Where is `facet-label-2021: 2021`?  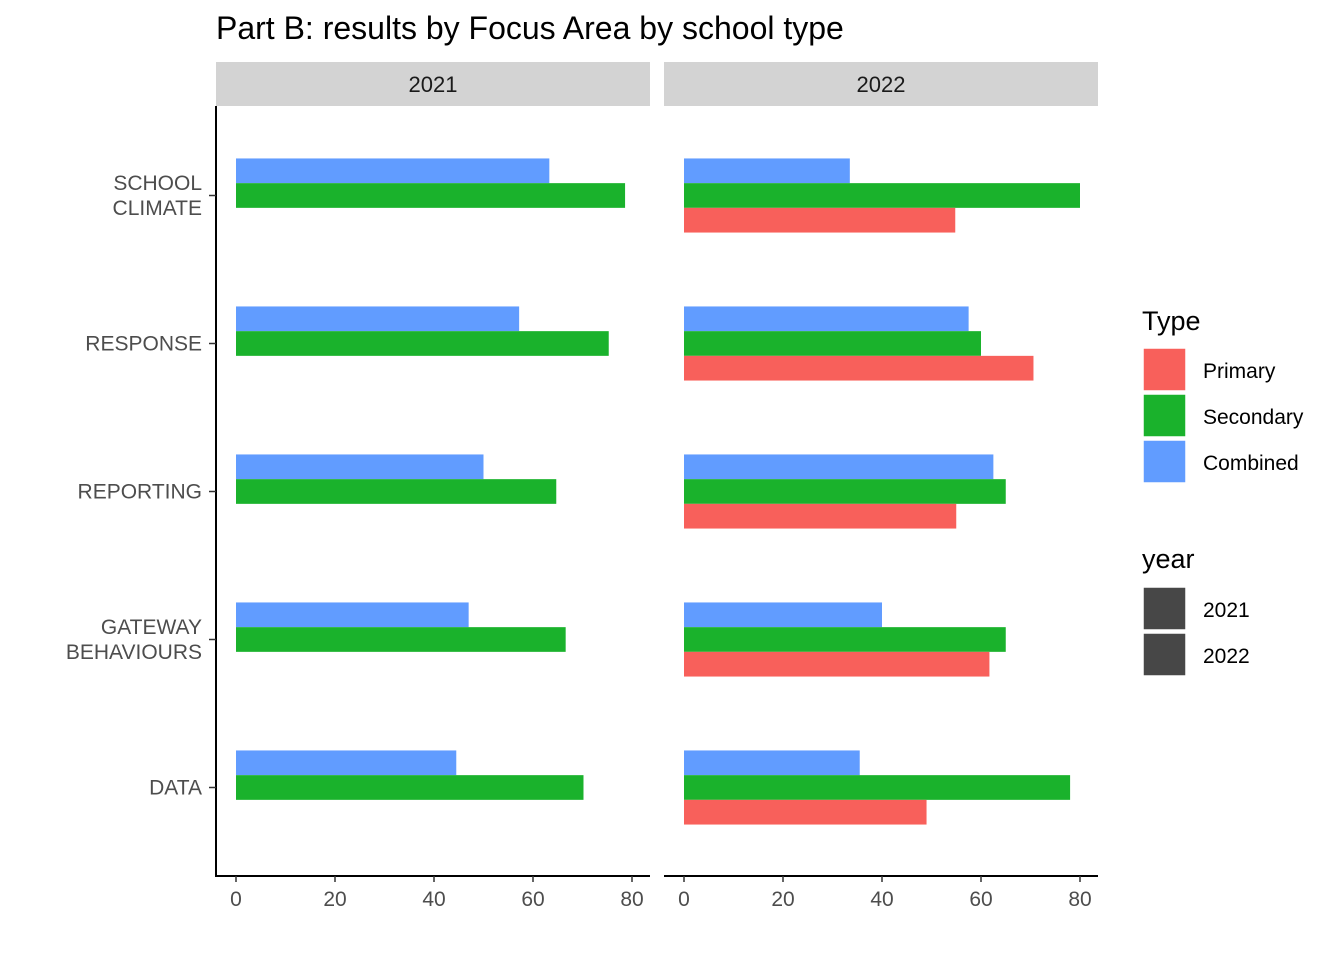
facet-label-2021: 2021 is located at coordinates (433, 84).